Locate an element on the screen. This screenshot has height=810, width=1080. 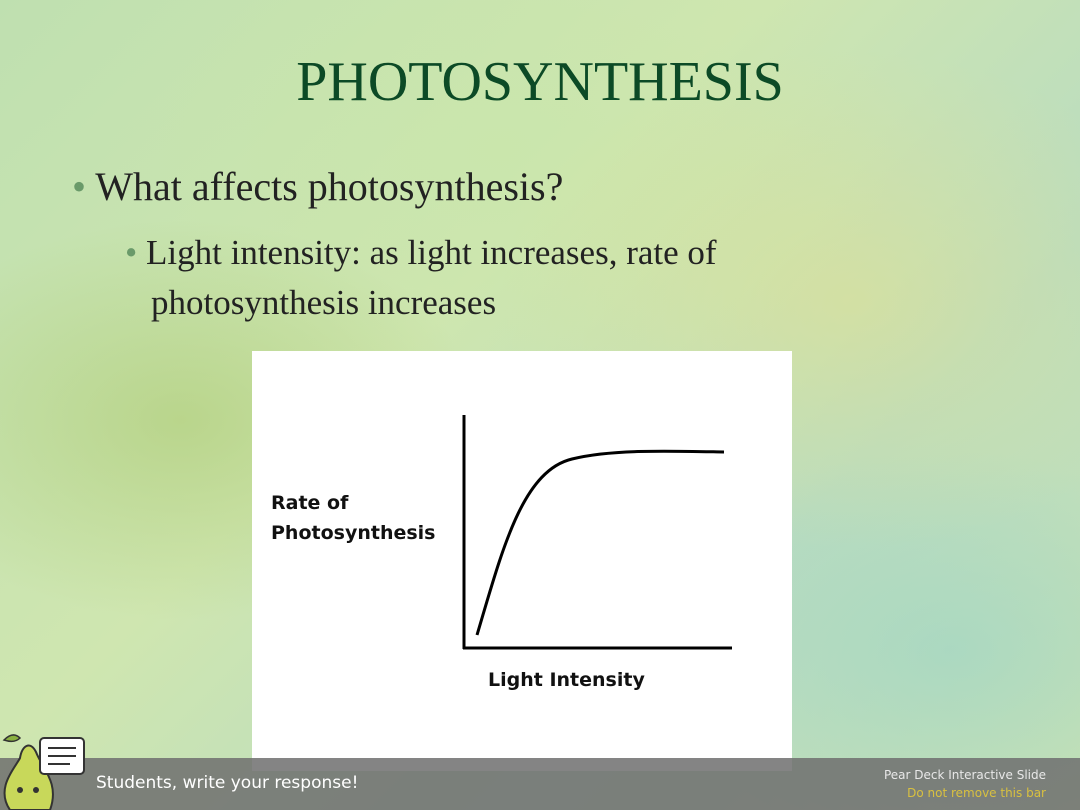
notice: Do not remove this bar is located at coordinates (976, 793).